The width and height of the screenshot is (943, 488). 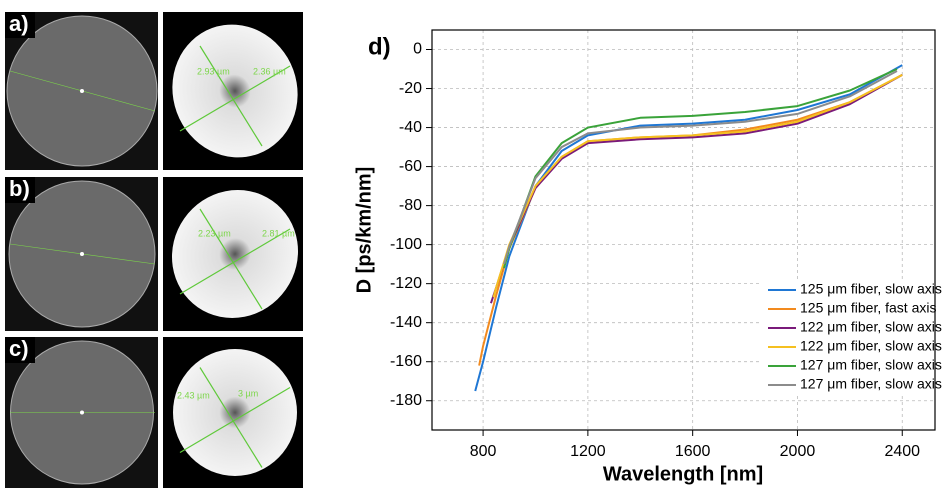 I want to click on measurement: 2.81 µm, so click(x=278, y=233).